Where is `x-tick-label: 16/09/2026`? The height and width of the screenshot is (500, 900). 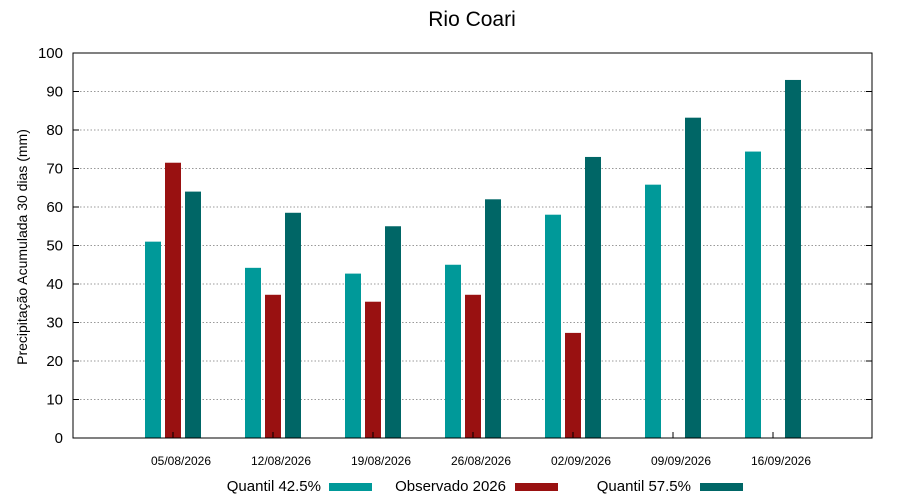 x-tick-label: 16/09/2026 is located at coordinates (781, 461).